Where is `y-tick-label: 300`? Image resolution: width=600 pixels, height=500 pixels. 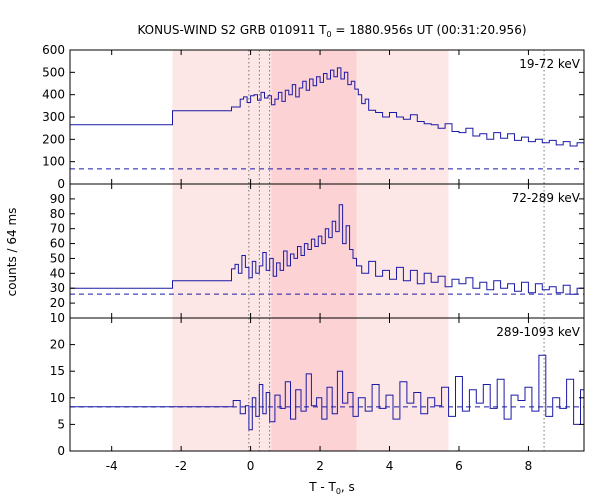 y-tick-label: 300 is located at coordinates (53, 117).